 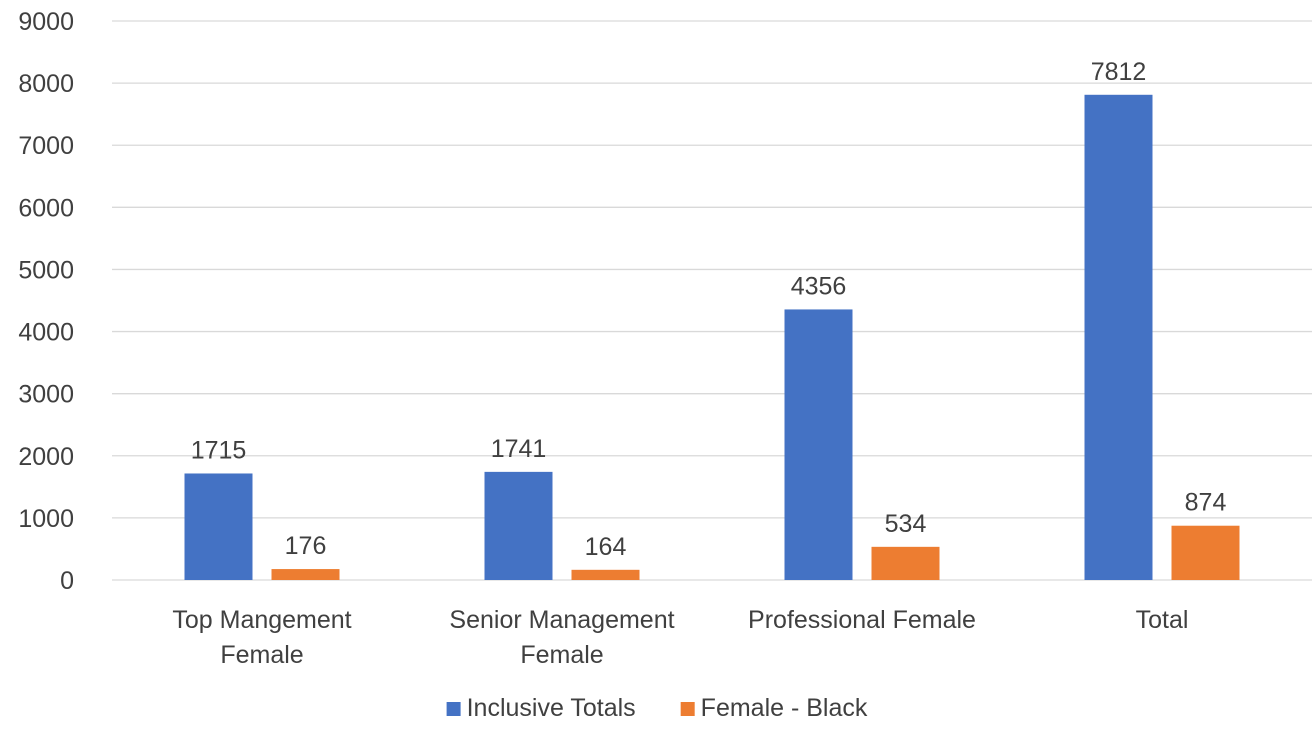 I want to click on x-category-label: Senior Management, so click(x=561, y=620).